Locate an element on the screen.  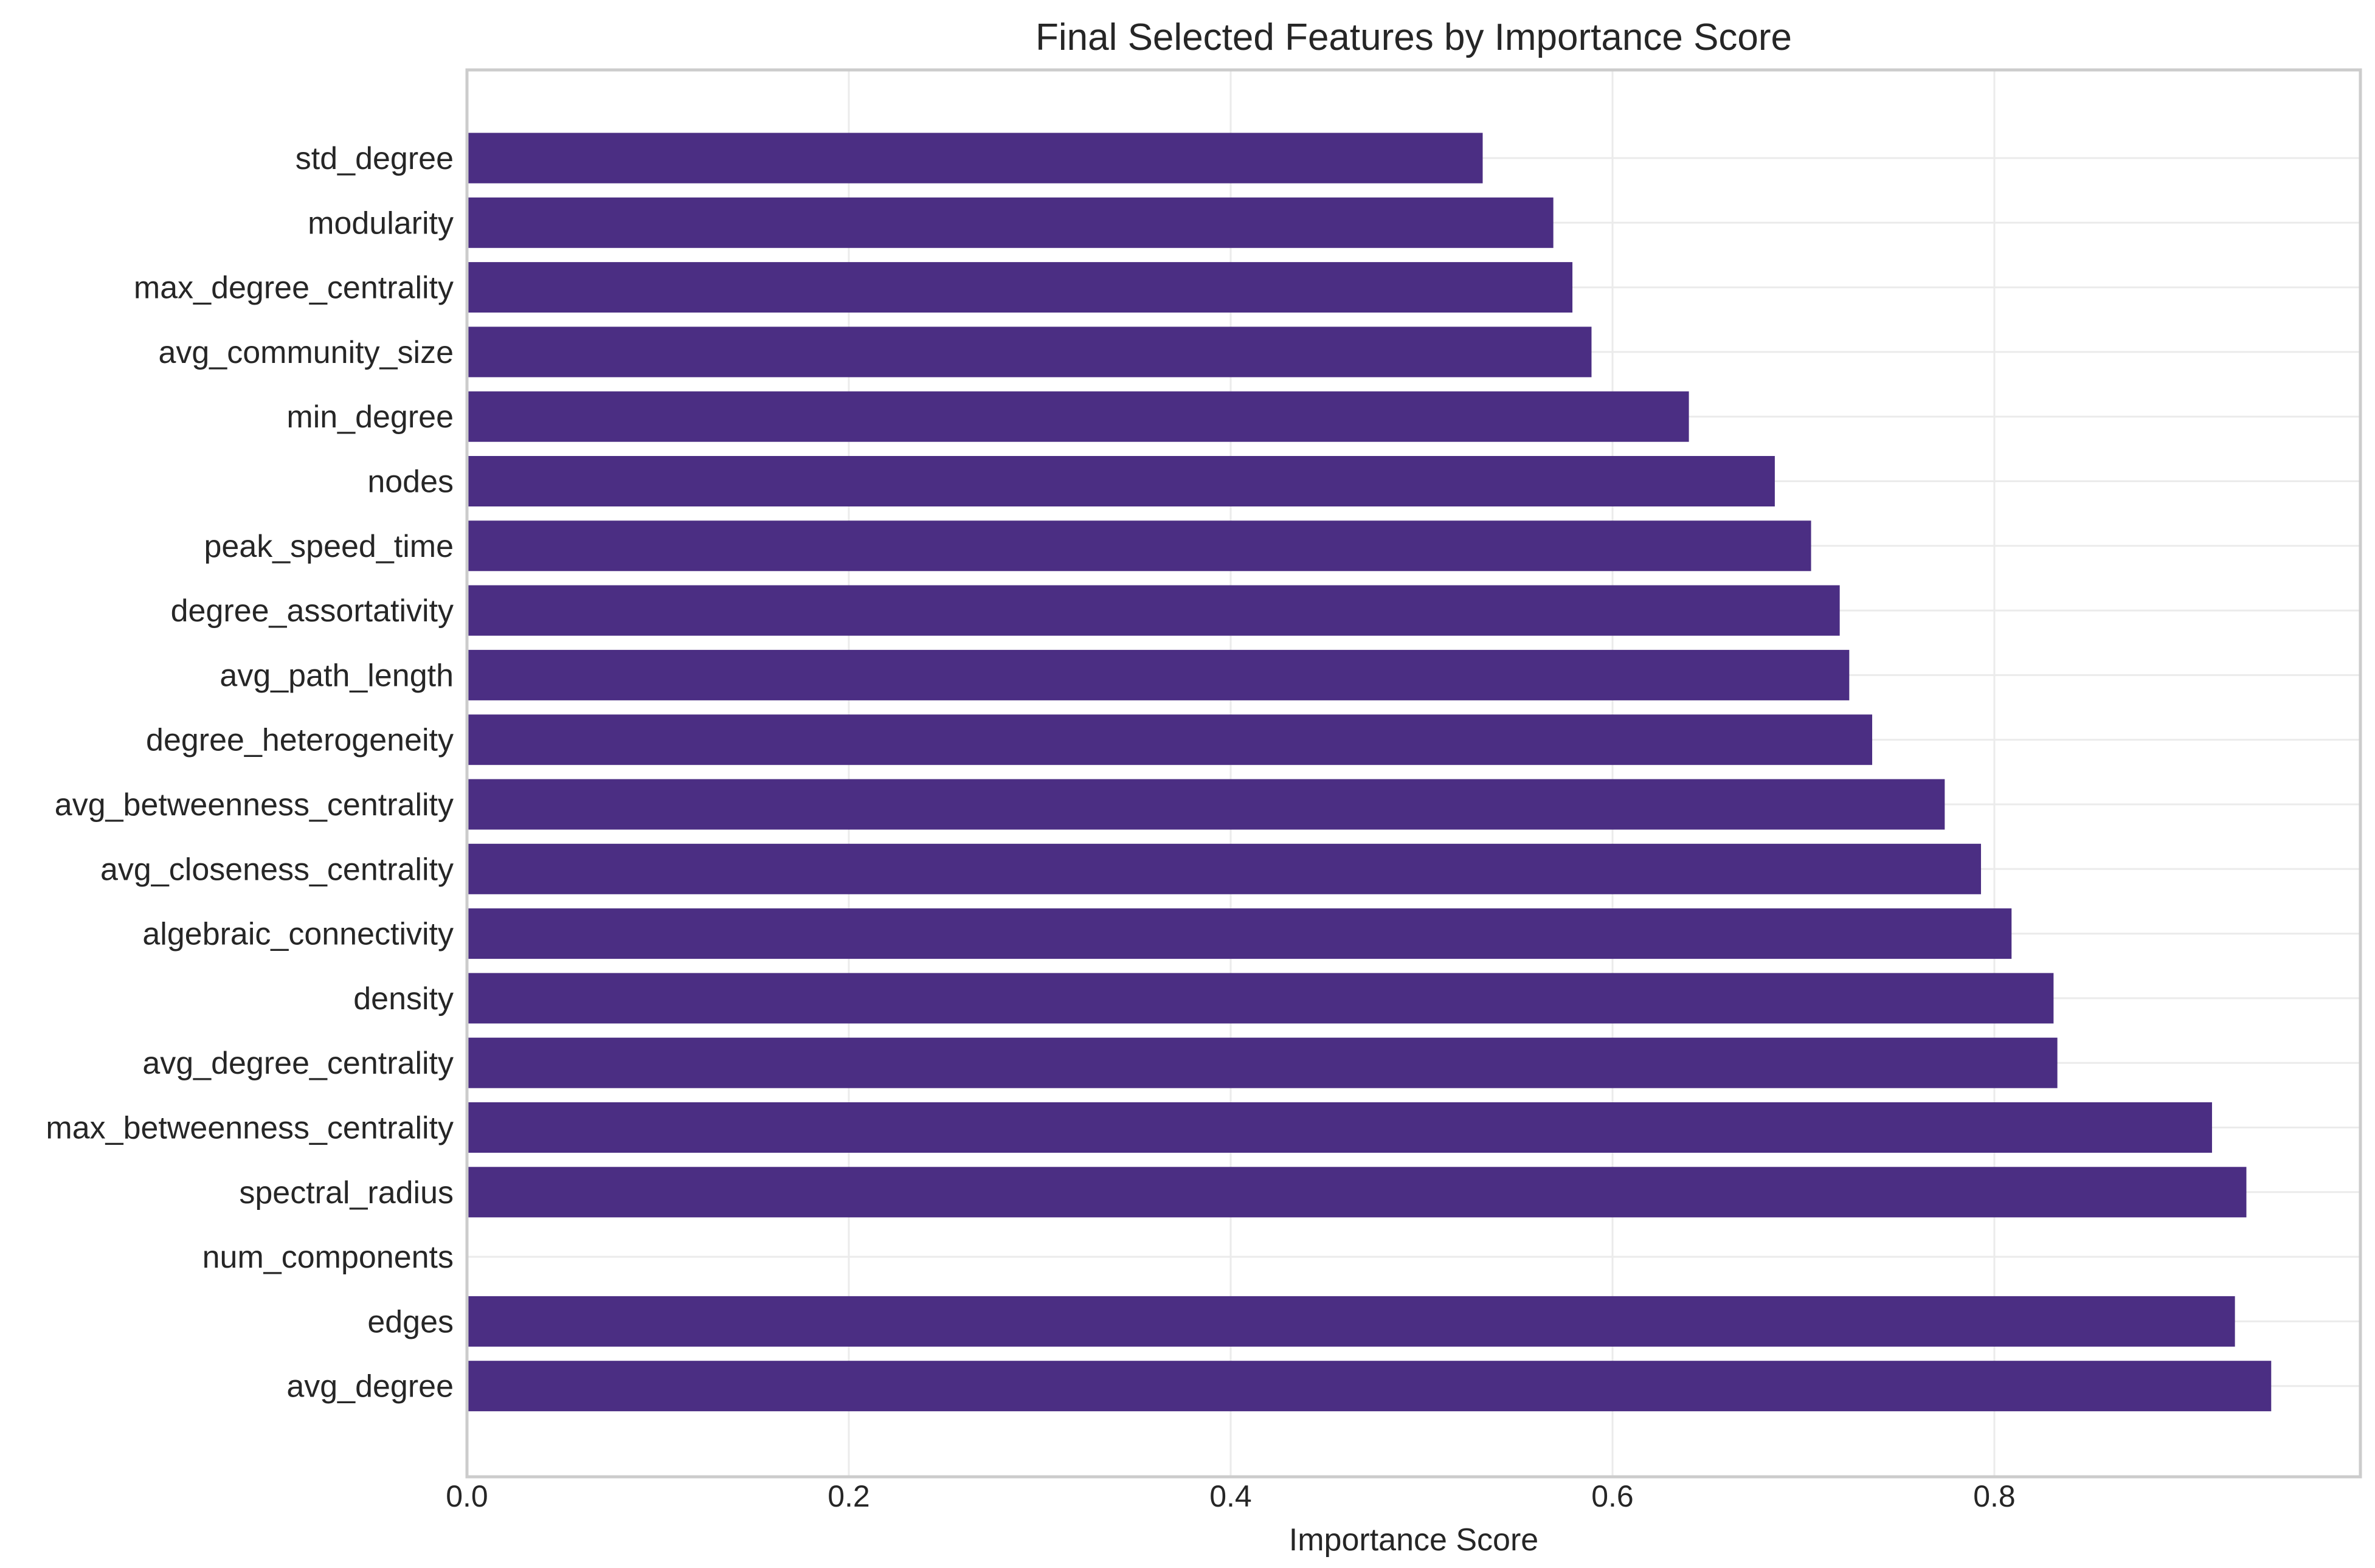
bar-avg_closeness_centrality is located at coordinates (1224, 868).